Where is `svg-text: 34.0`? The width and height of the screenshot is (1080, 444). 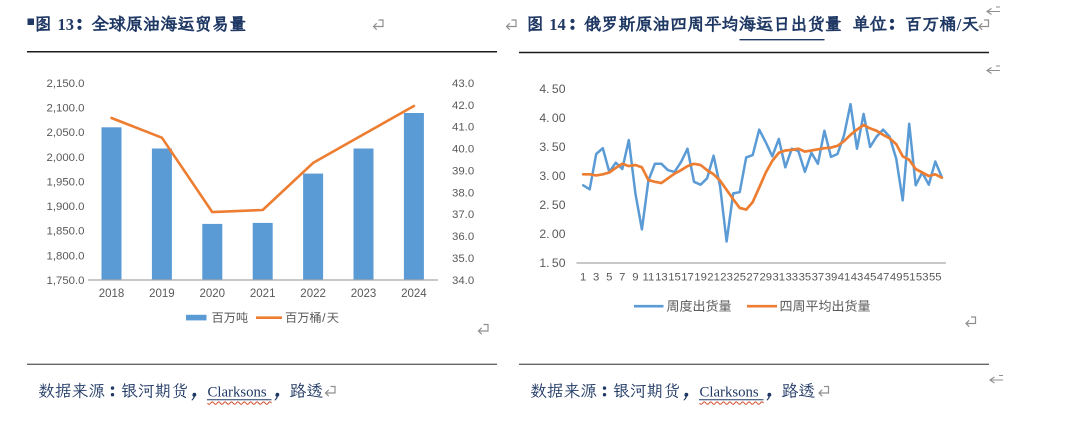 svg-text: 34.0 is located at coordinates (463, 281).